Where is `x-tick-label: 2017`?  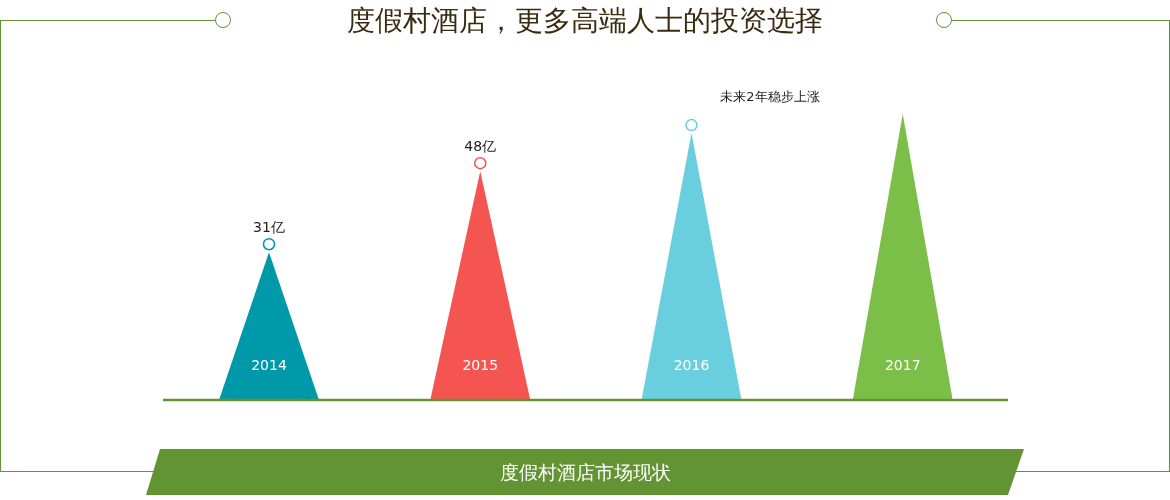 x-tick-label: 2017 is located at coordinates (902, 365).